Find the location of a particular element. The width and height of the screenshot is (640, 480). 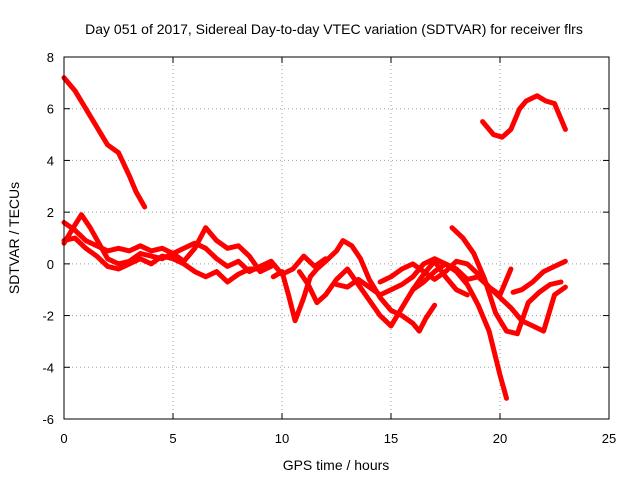

series-line-sat-h is located at coordinates (421, 328).